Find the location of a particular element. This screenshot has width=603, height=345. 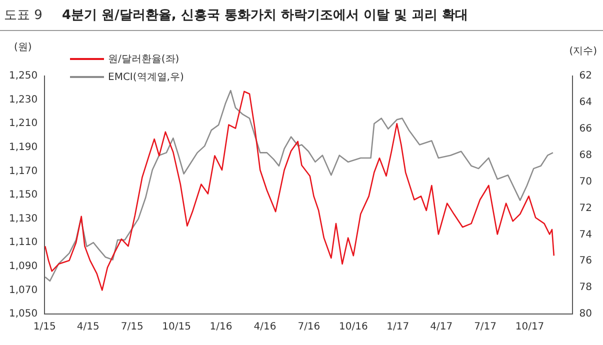

x-tick-label: 7/17 is located at coordinates (485, 327).